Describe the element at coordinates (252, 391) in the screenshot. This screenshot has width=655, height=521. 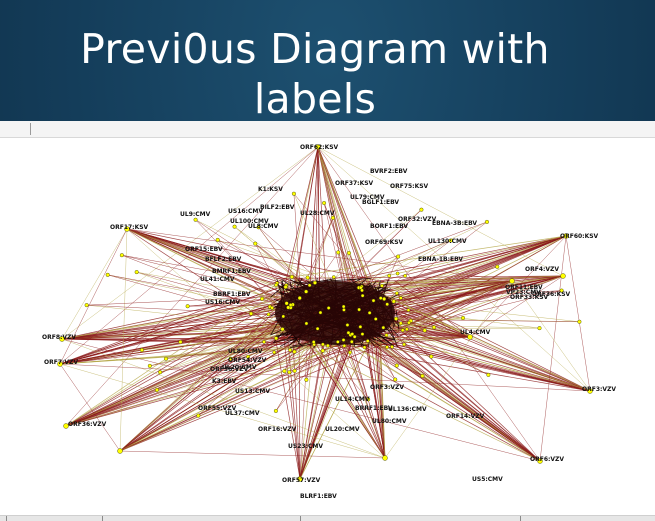
I see `node-label: US13:CMV` at that location.